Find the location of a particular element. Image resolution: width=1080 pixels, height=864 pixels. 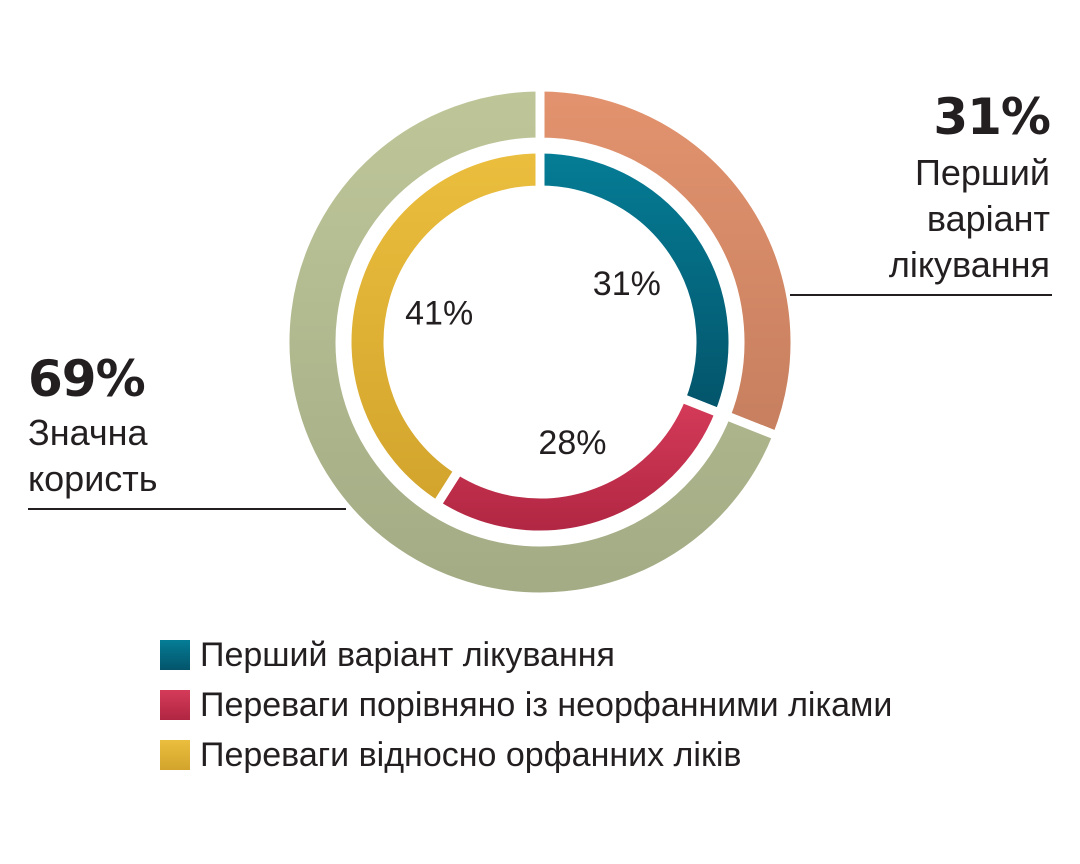

callout-significant-benefit-text-2: користь is located at coordinates (93, 478).